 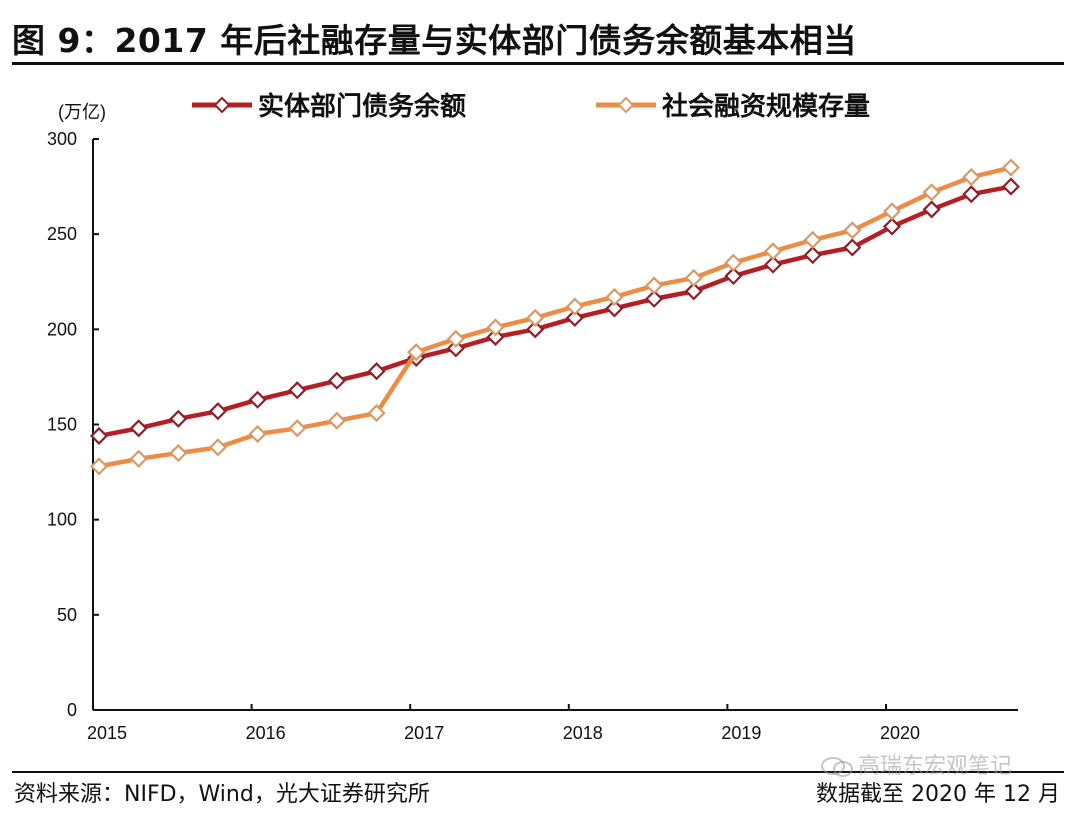 I want to click on x-tick-label: 2019, so click(x=741, y=733).